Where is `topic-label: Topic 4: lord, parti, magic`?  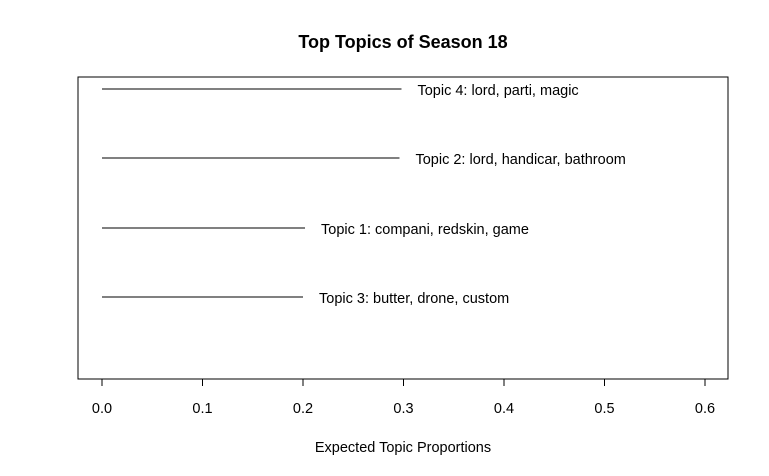
topic-label: Topic 4: lord, parti, magic is located at coordinates (497, 91).